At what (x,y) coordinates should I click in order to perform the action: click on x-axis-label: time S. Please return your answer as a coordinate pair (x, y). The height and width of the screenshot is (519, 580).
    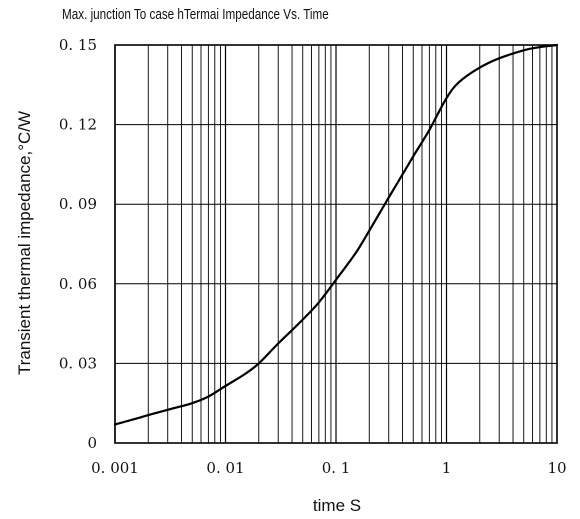
    Looking at the image, I should click on (337, 505).